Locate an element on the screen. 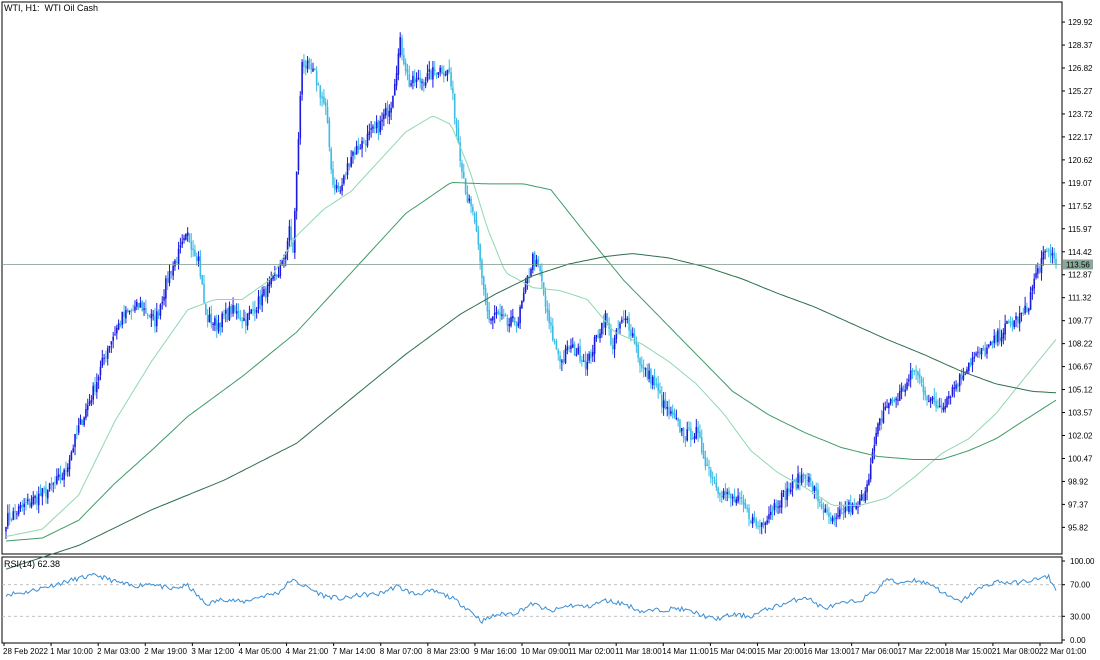  x-tick-label: 4 Mar 05:00 is located at coordinates (259, 651).